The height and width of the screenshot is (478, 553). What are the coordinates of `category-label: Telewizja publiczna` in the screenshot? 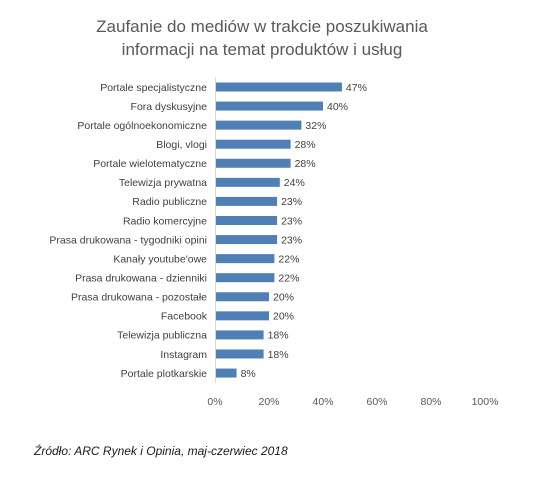 It's located at (162, 336).